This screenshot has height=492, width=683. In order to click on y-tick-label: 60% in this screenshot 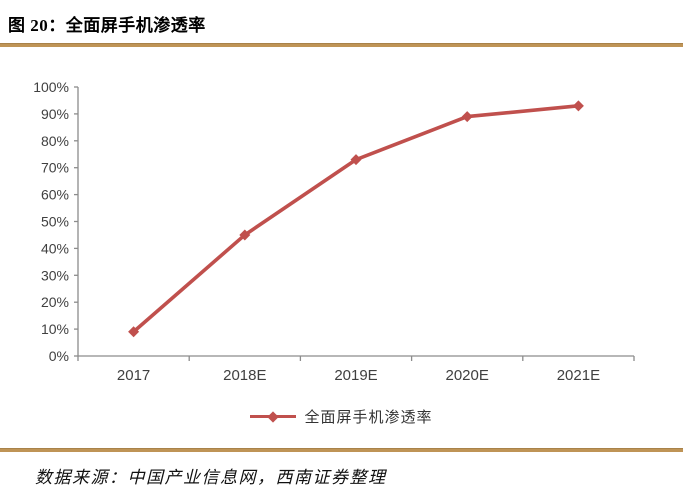, I will do `click(55, 195)`.